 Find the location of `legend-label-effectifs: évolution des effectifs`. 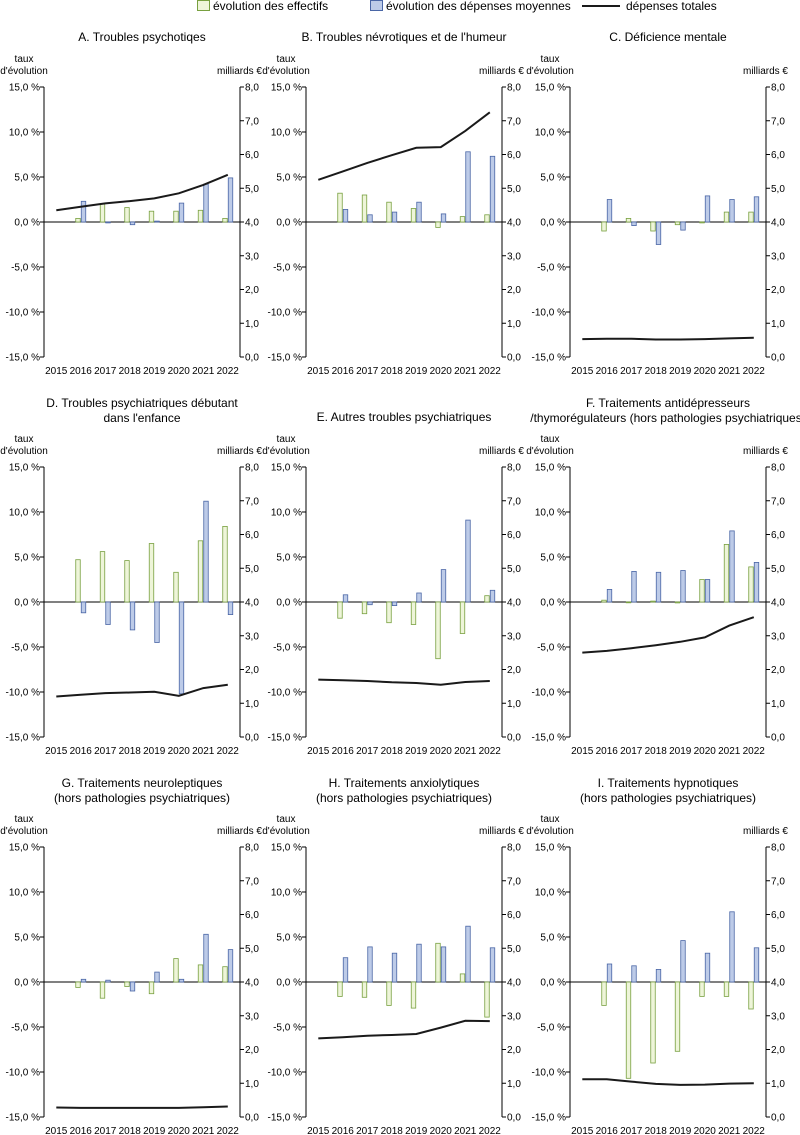

legend-label-effectifs: évolution des effectifs is located at coordinates (271, 6).